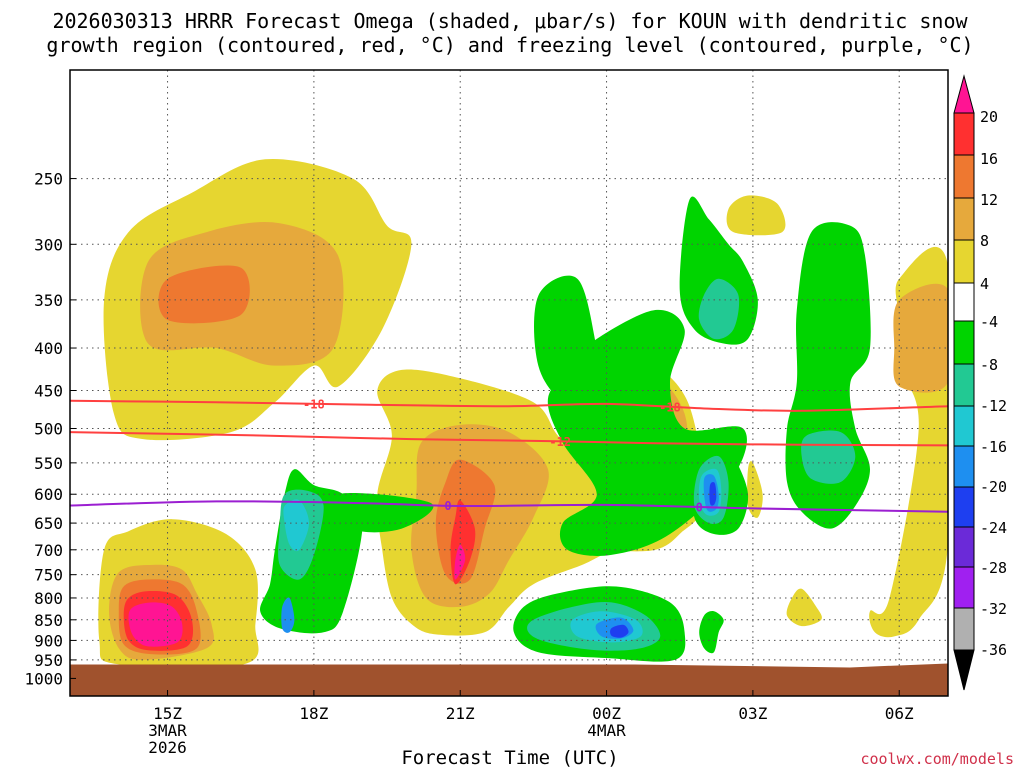  Describe the element at coordinates (509, 506) in the screenshot. I see `freezing-contour-line` at that location.